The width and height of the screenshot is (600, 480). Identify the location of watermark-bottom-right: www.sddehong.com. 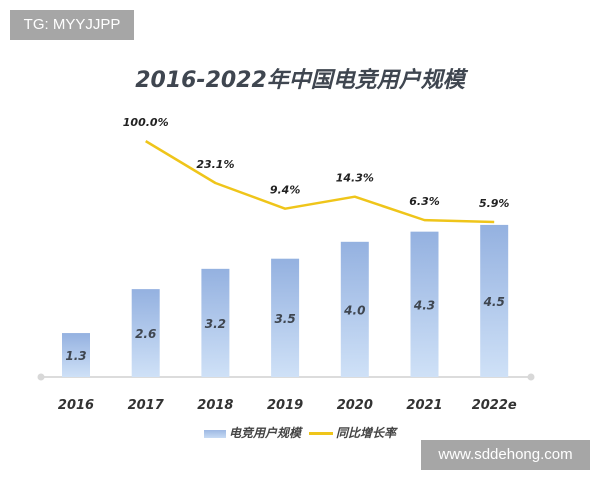
(505, 455).